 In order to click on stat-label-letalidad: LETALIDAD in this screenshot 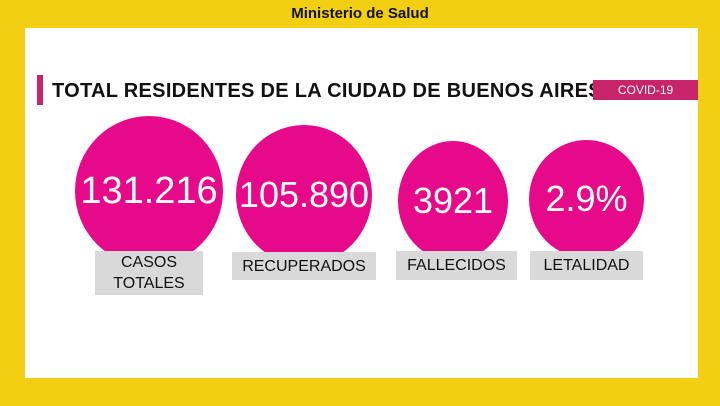, I will do `click(586, 265)`.